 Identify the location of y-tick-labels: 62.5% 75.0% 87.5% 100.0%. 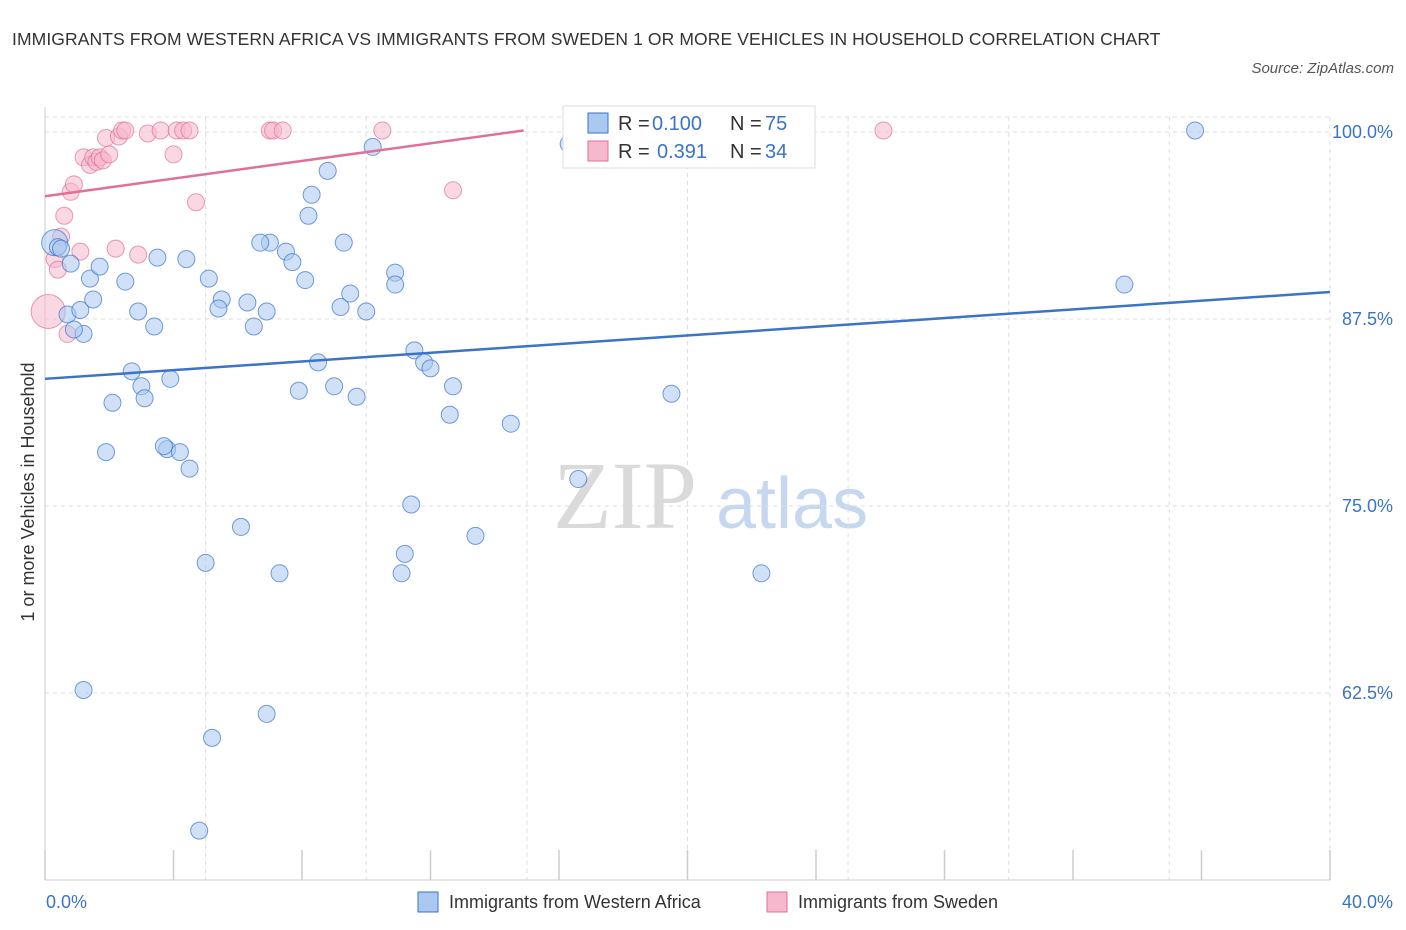
(1362, 412).